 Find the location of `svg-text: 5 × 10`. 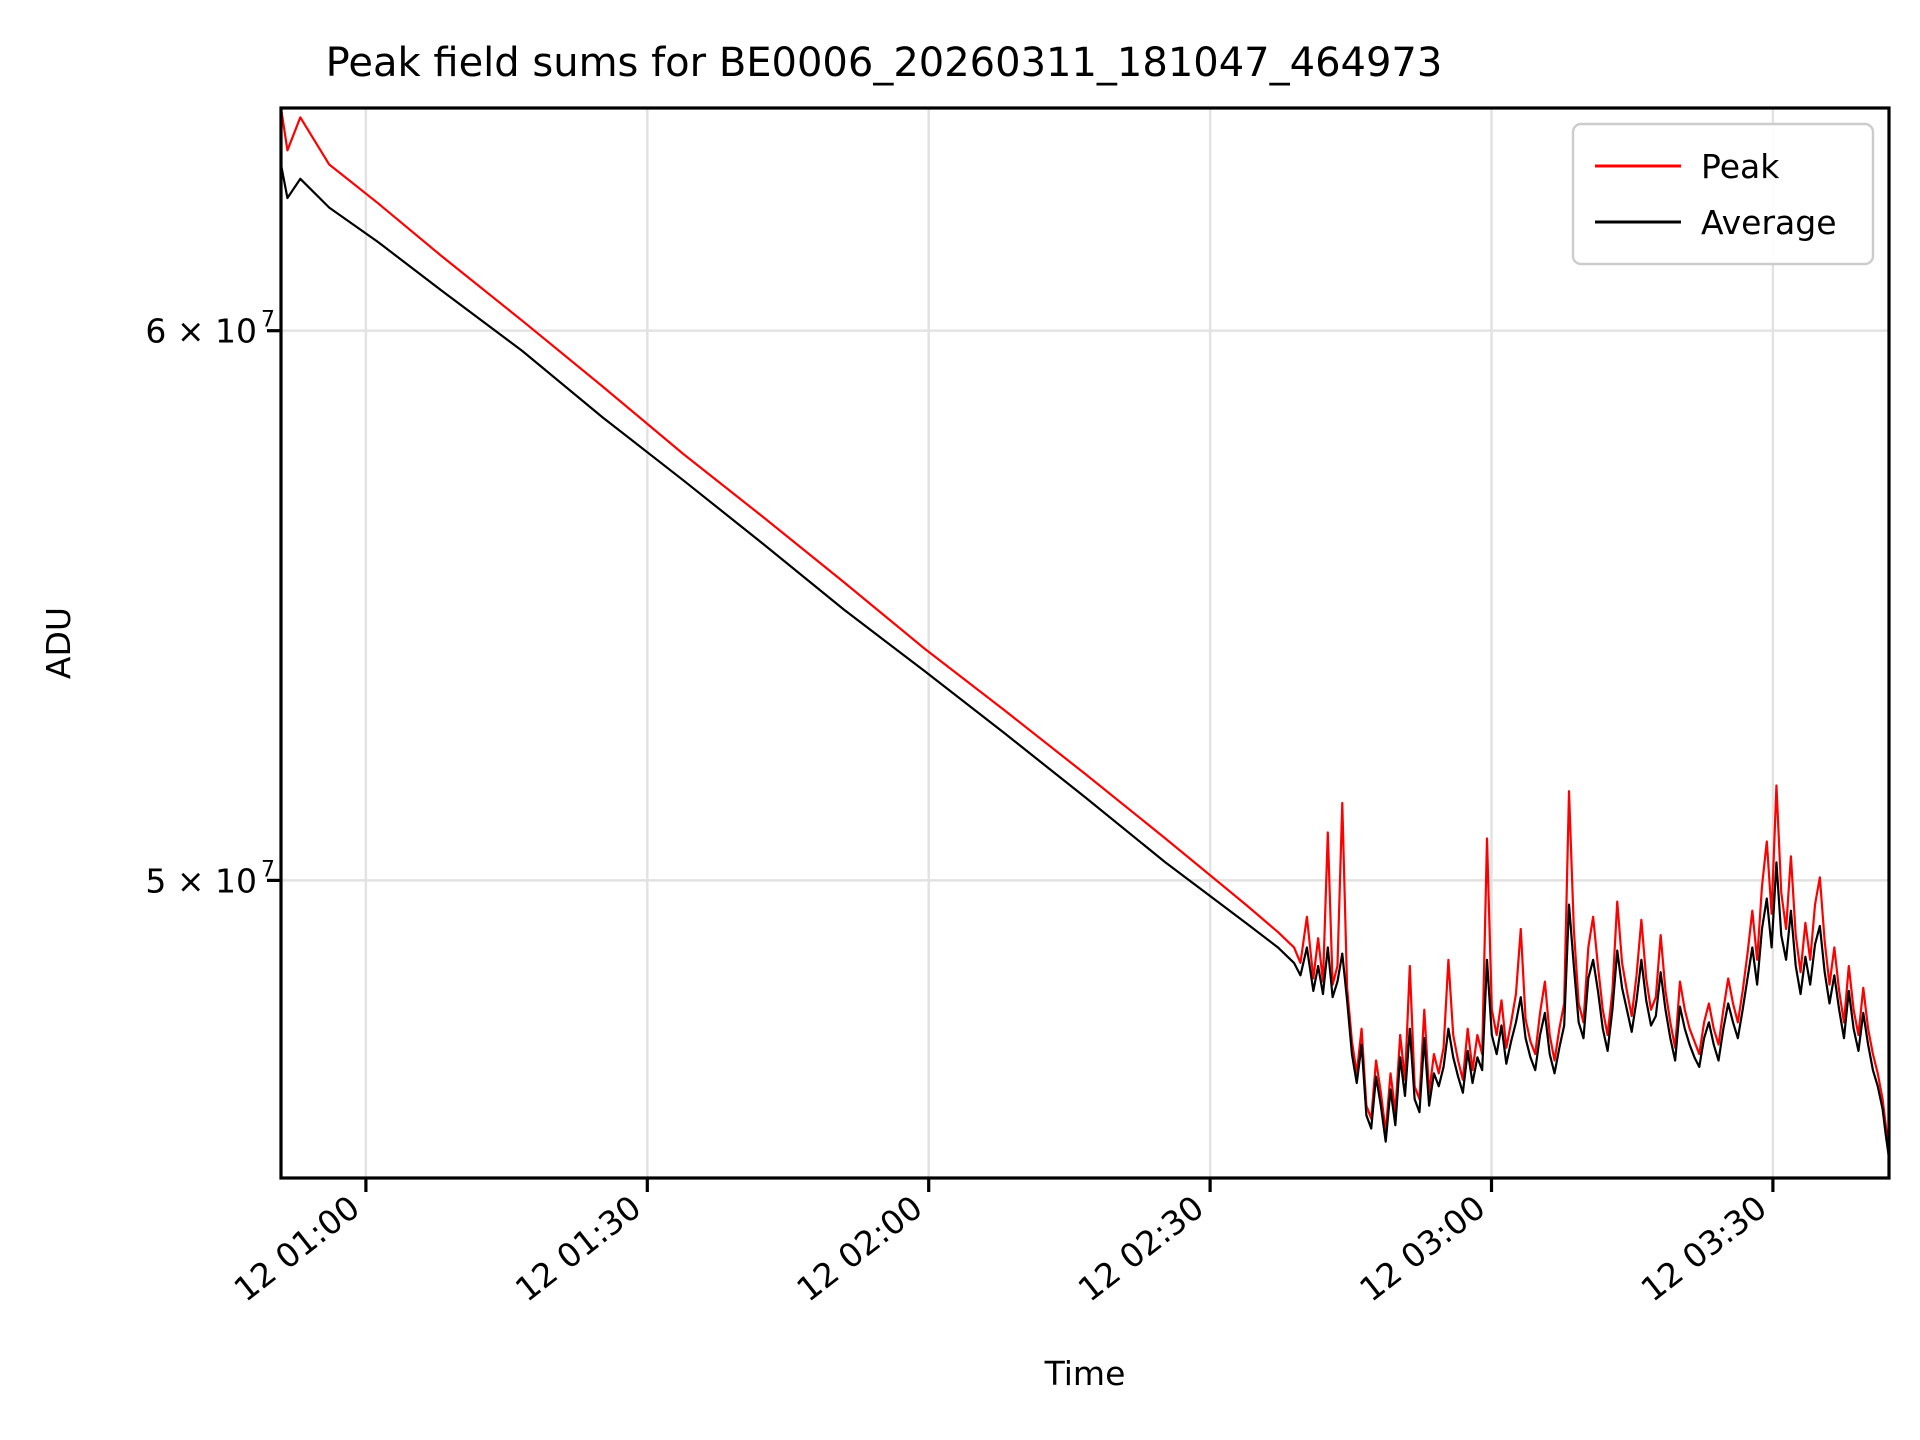

svg-text: 5 × 10 is located at coordinates (201, 880).